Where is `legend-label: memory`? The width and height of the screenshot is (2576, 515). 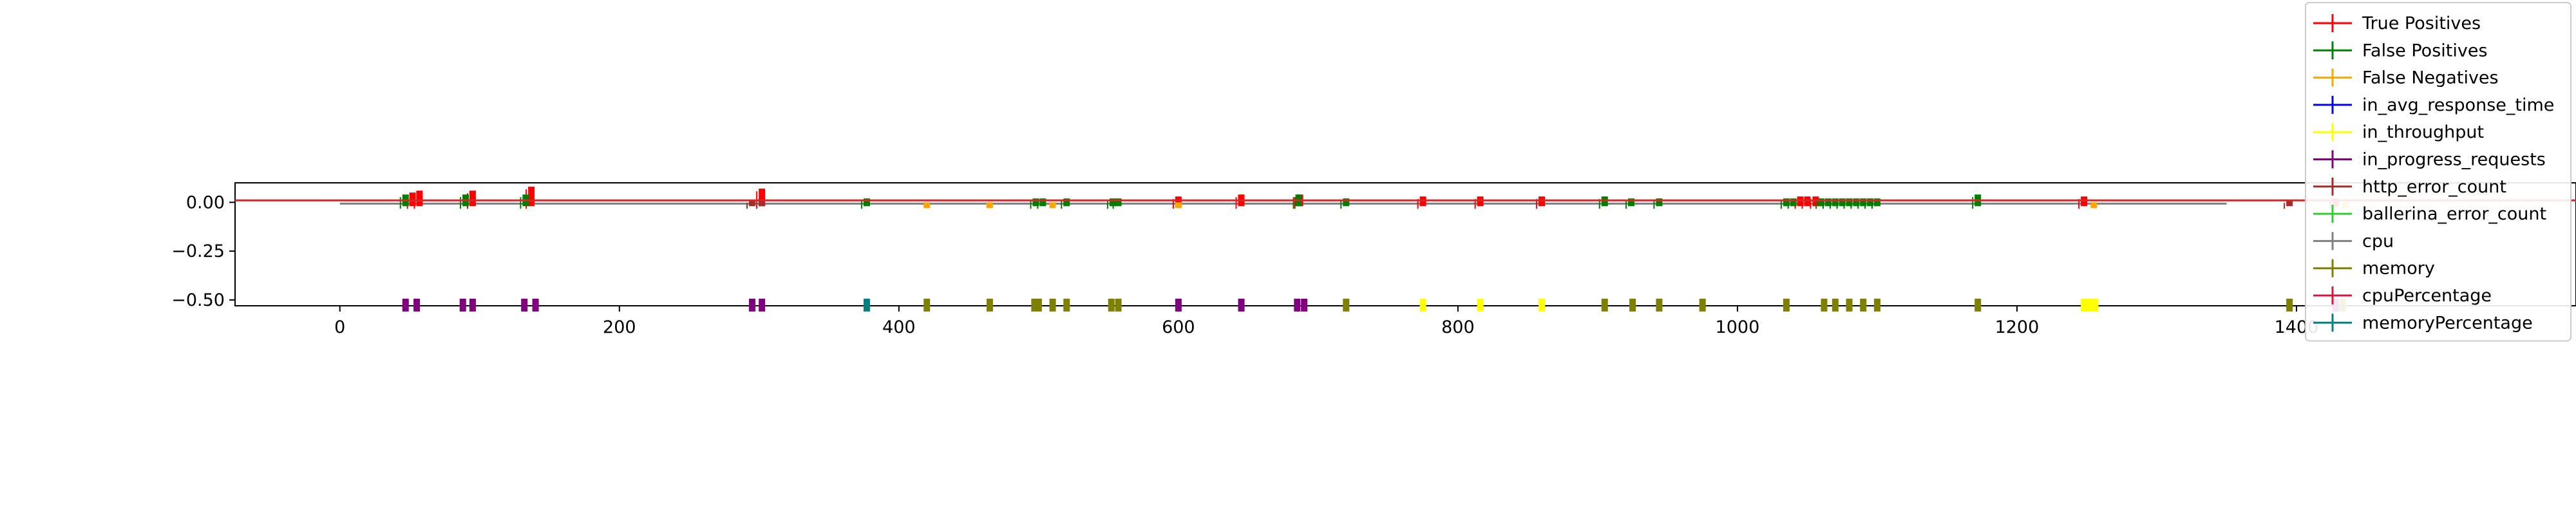
legend-label: memory is located at coordinates (2398, 269).